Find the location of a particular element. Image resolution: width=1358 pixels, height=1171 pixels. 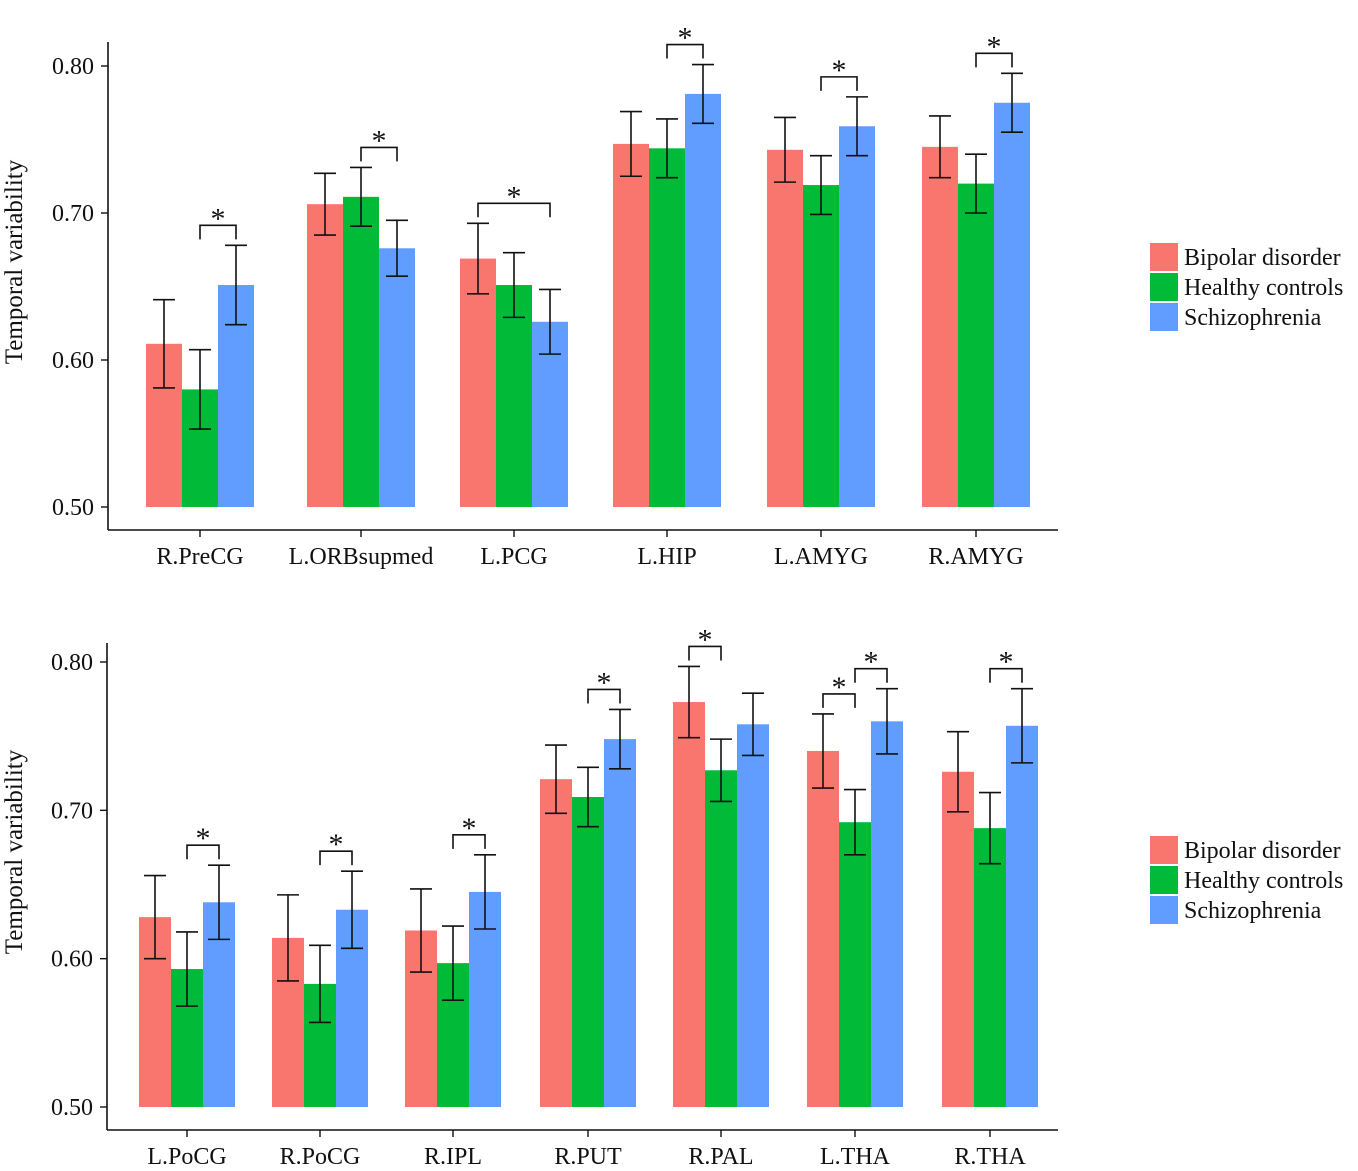

x-tick-label: R.PoCG is located at coordinates (320, 1157).